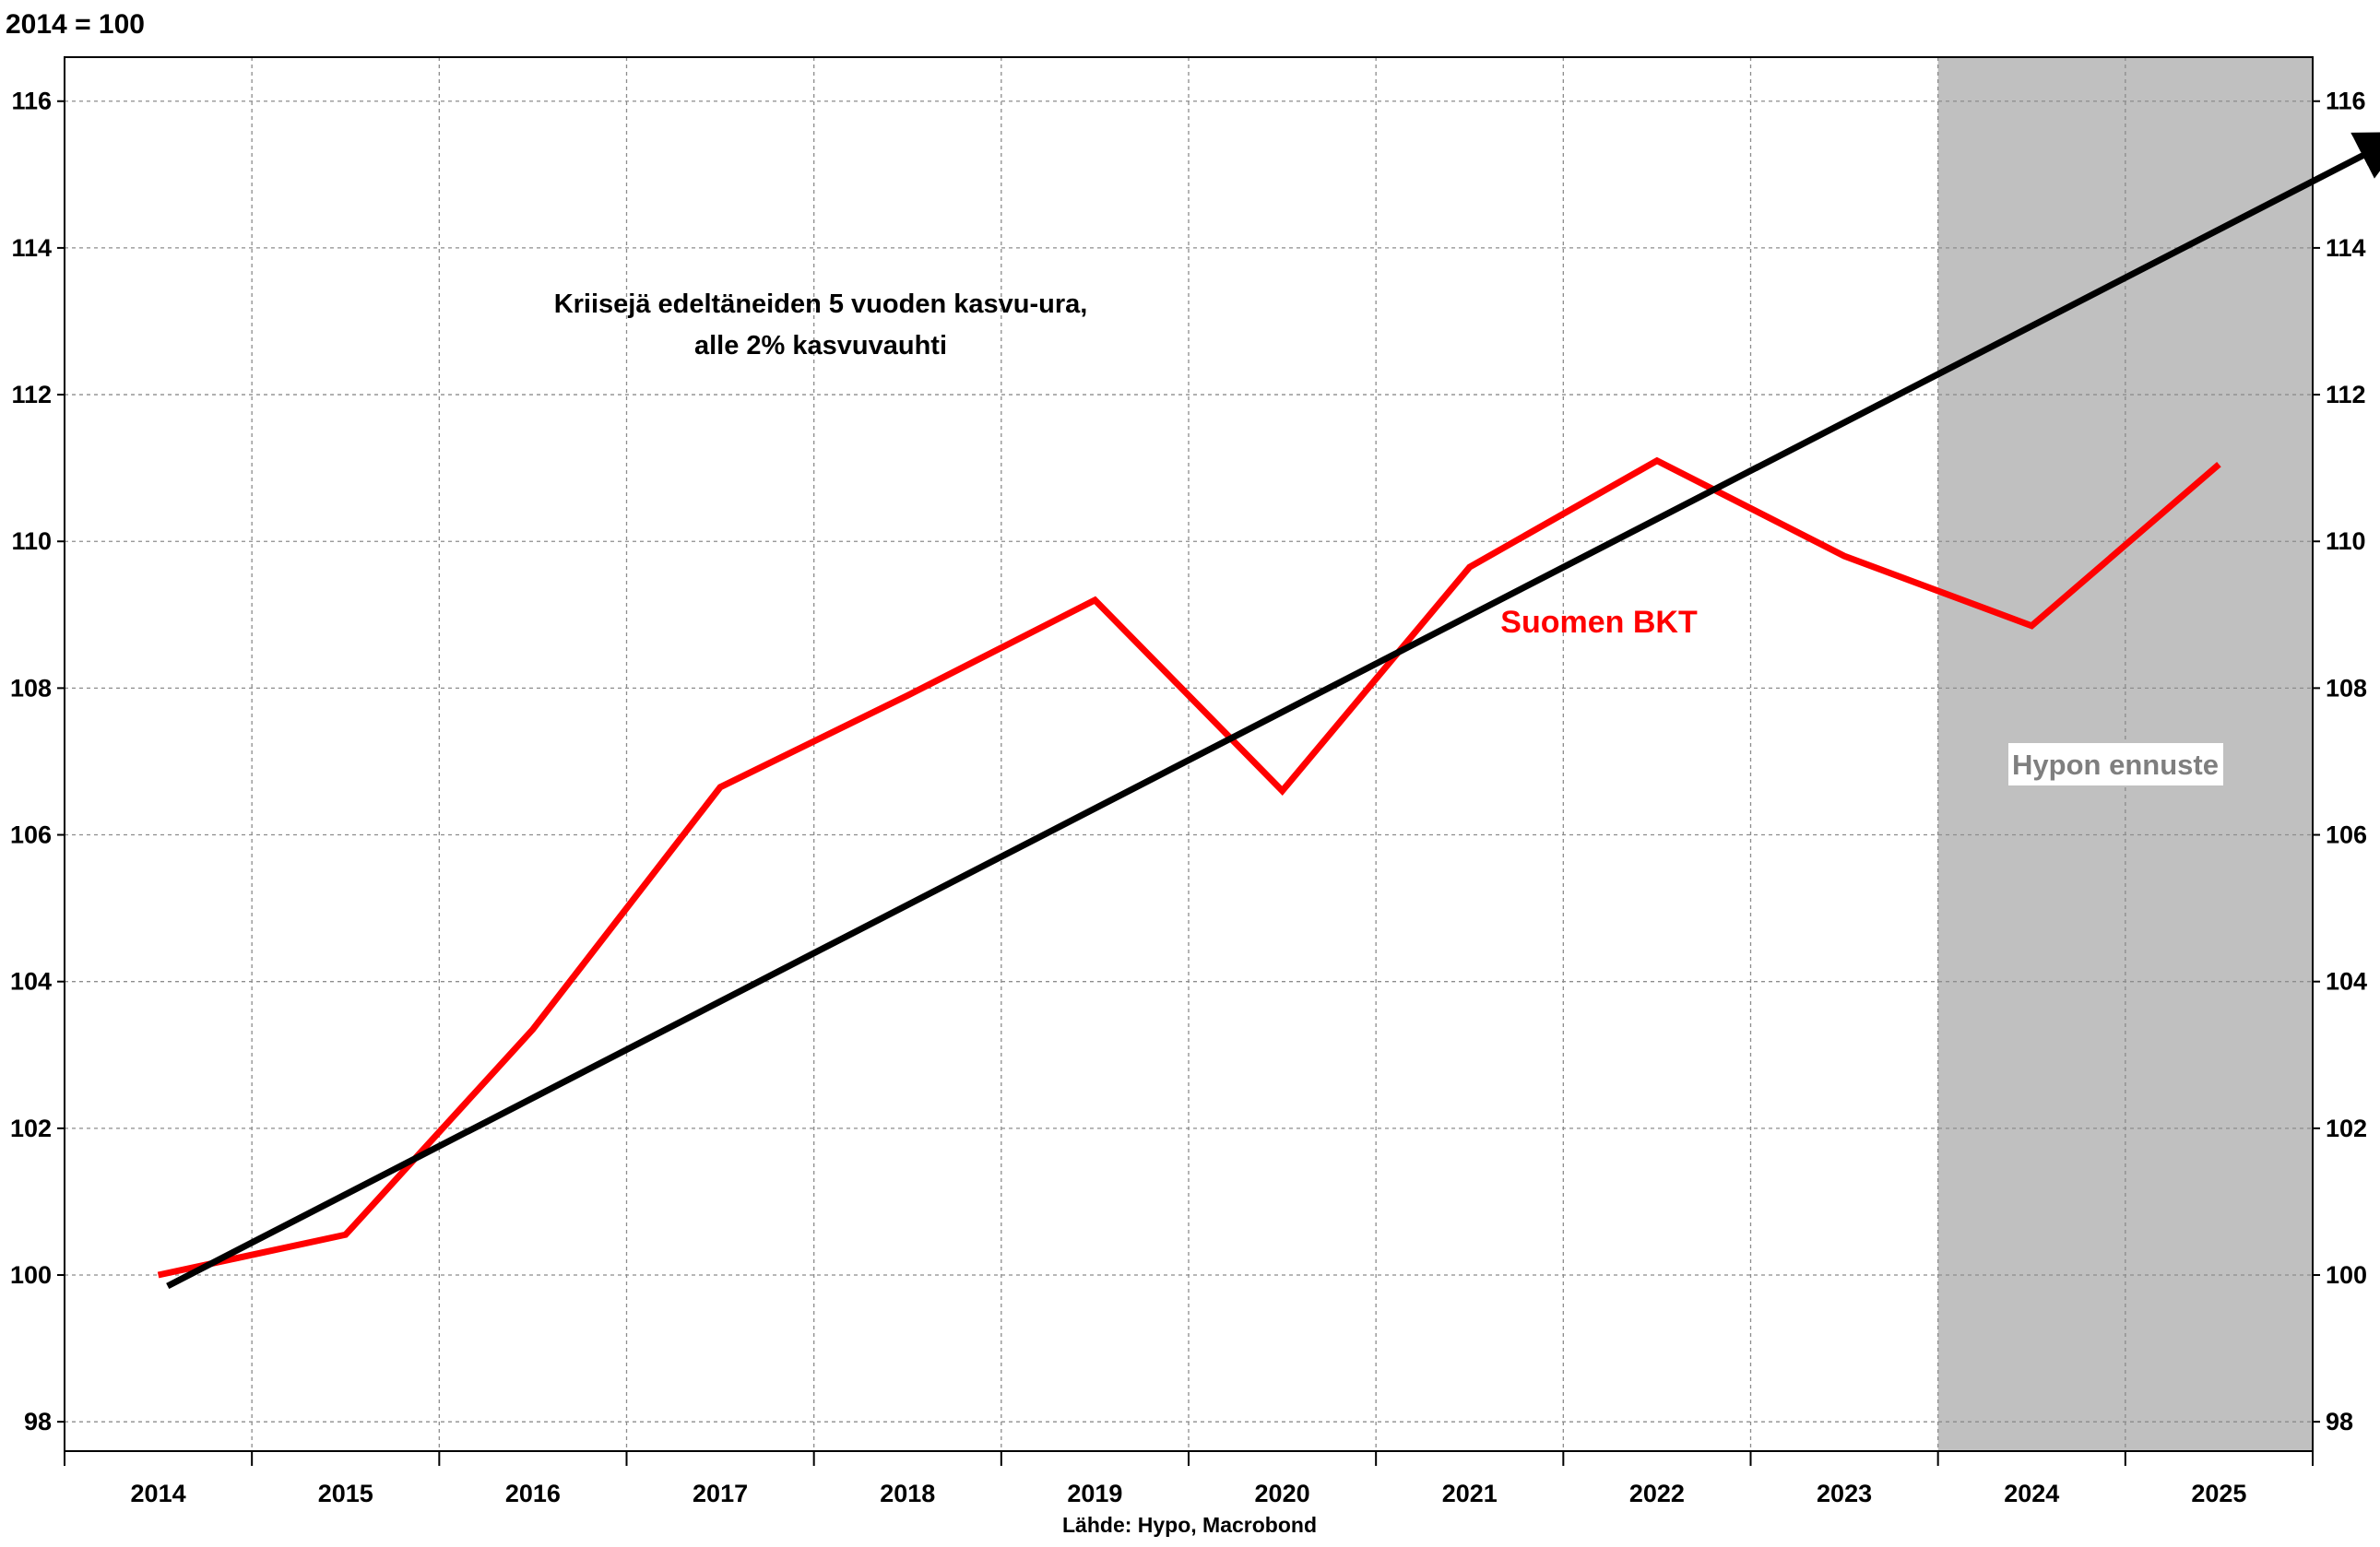 Image resolution: width=2380 pixels, height=1547 pixels. Describe the element at coordinates (31, 248) in the screenshot. I see `y-tick-label-left: 114` at that location.